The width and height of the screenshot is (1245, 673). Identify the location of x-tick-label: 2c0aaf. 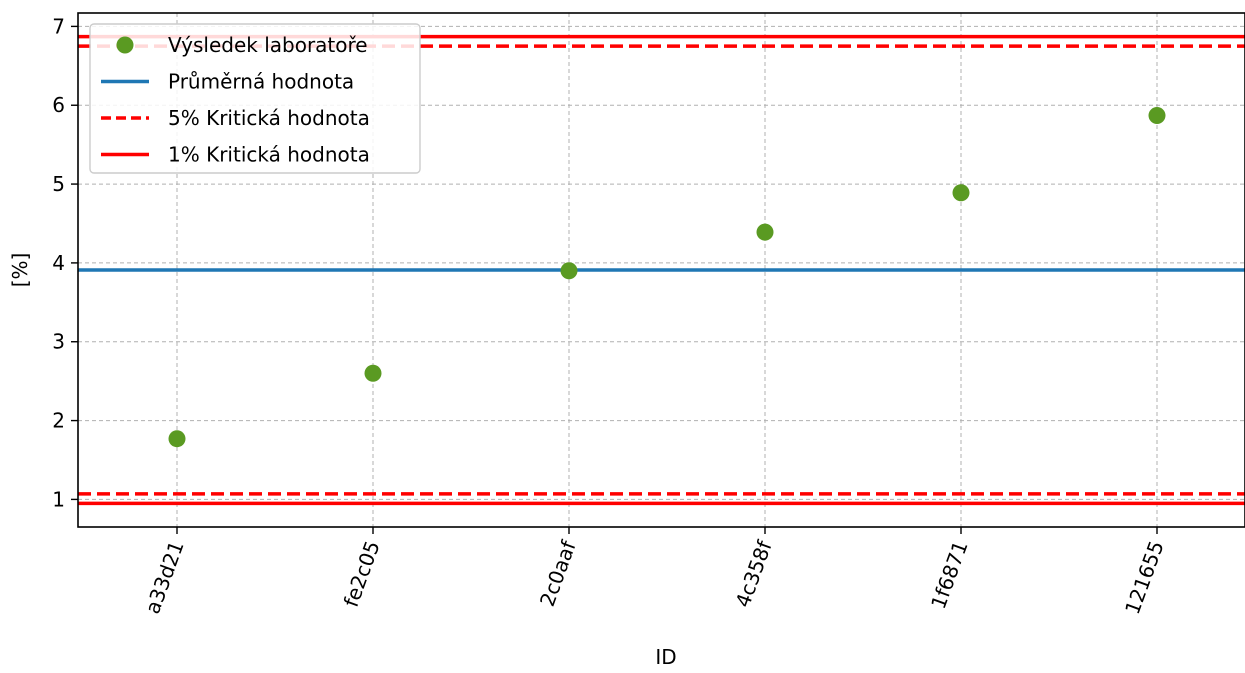
(558, 573).